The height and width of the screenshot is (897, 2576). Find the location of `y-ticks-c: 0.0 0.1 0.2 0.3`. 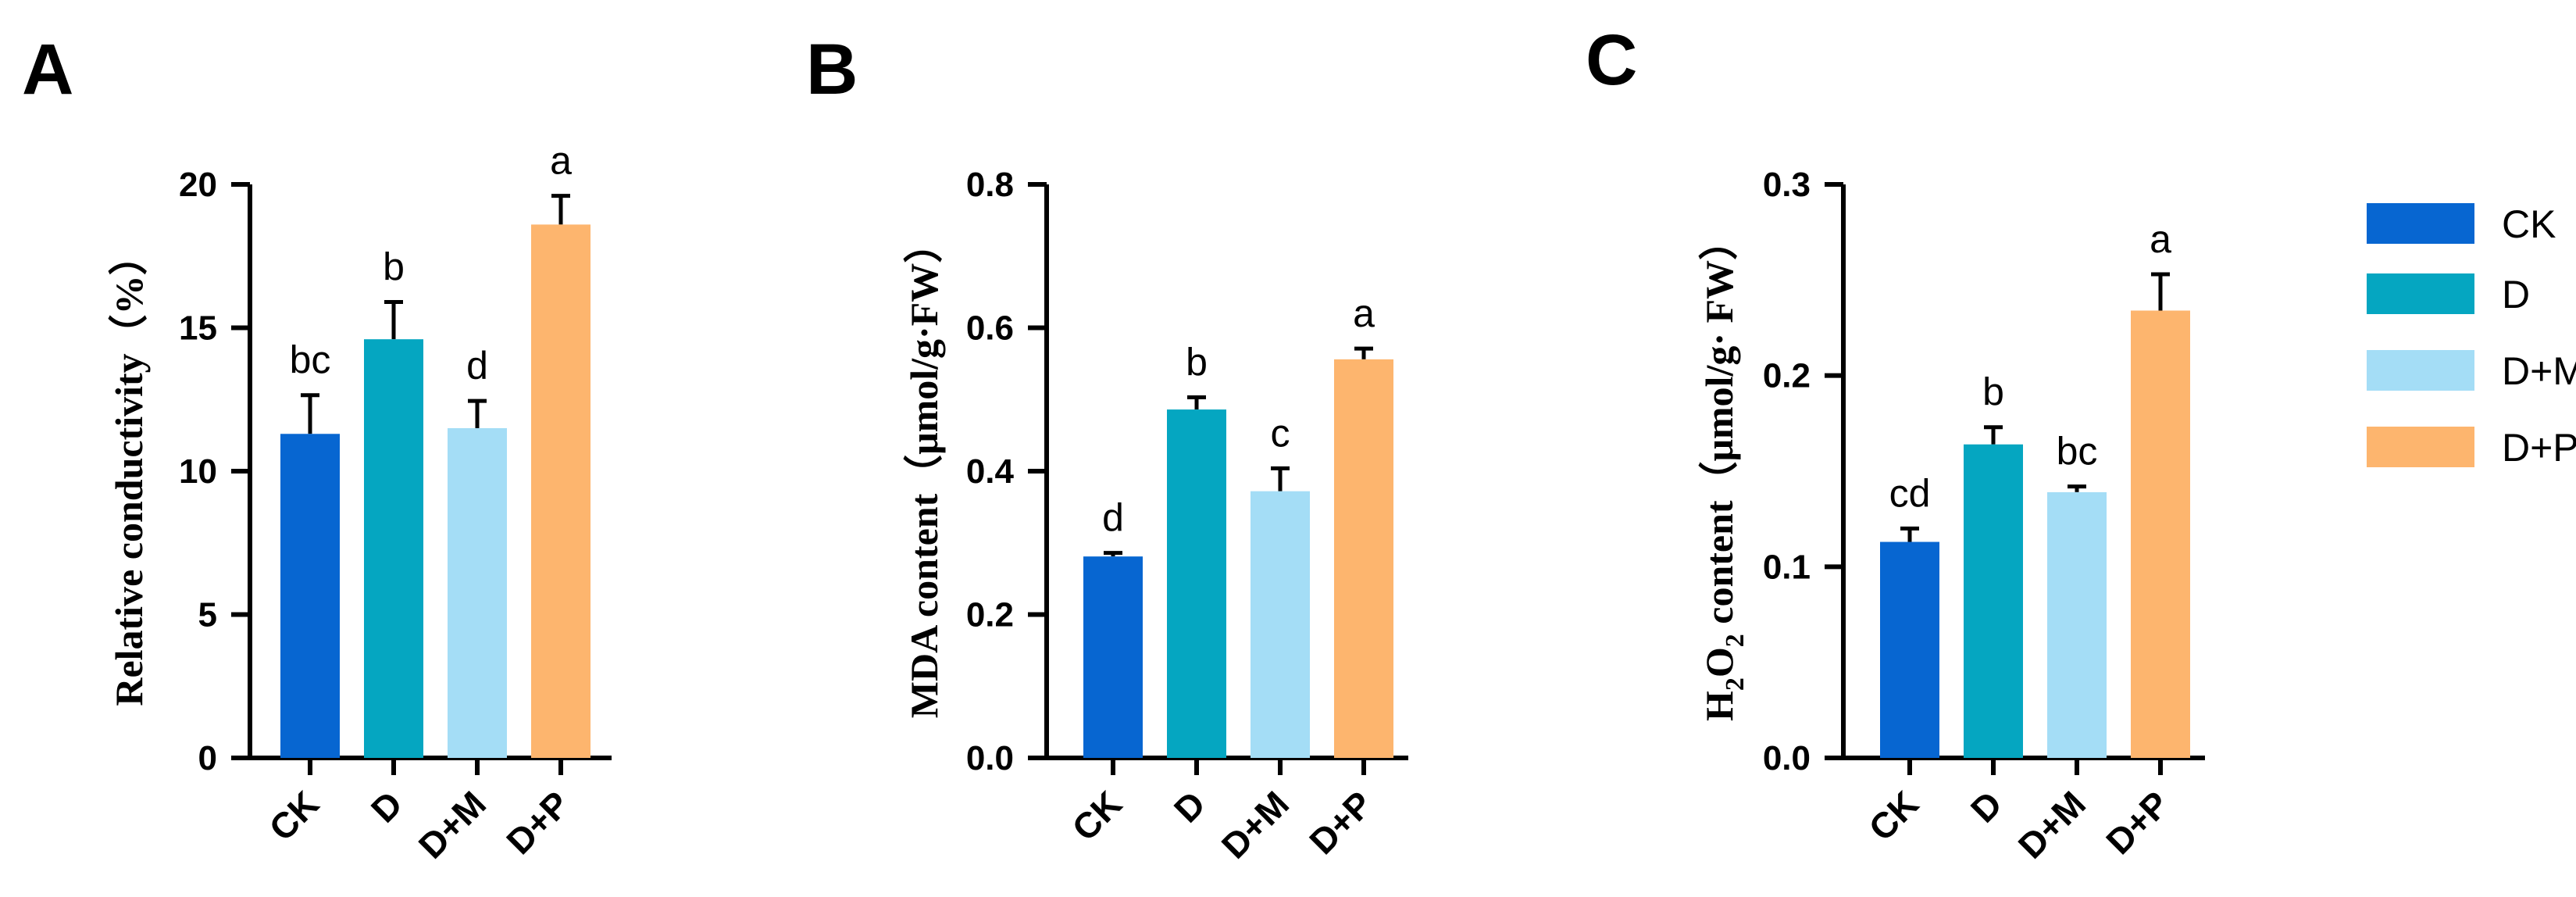

y-ticks-c: 0.0 0.1 0.2 0.3 is located at coordinates (1803, 471).